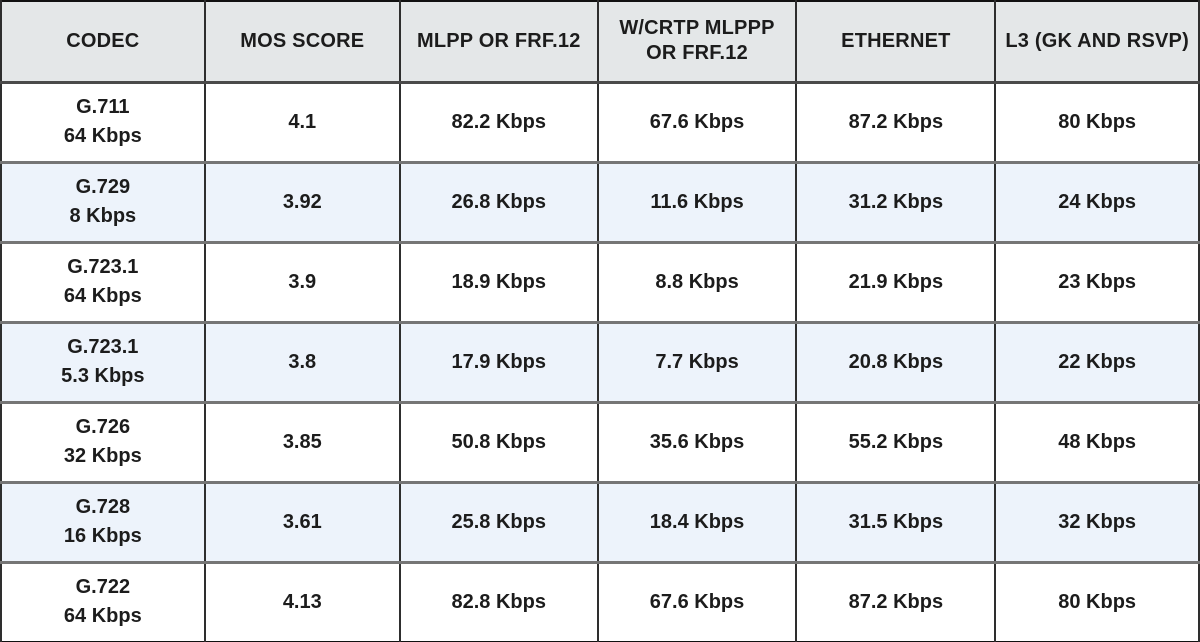 The width and height of the screenshot is (1200, 642). Describe the element at coordinates (1097, 201) in the screenshot. I see `l3-gk-rsvp-cell: 24 Kbps` at that location.